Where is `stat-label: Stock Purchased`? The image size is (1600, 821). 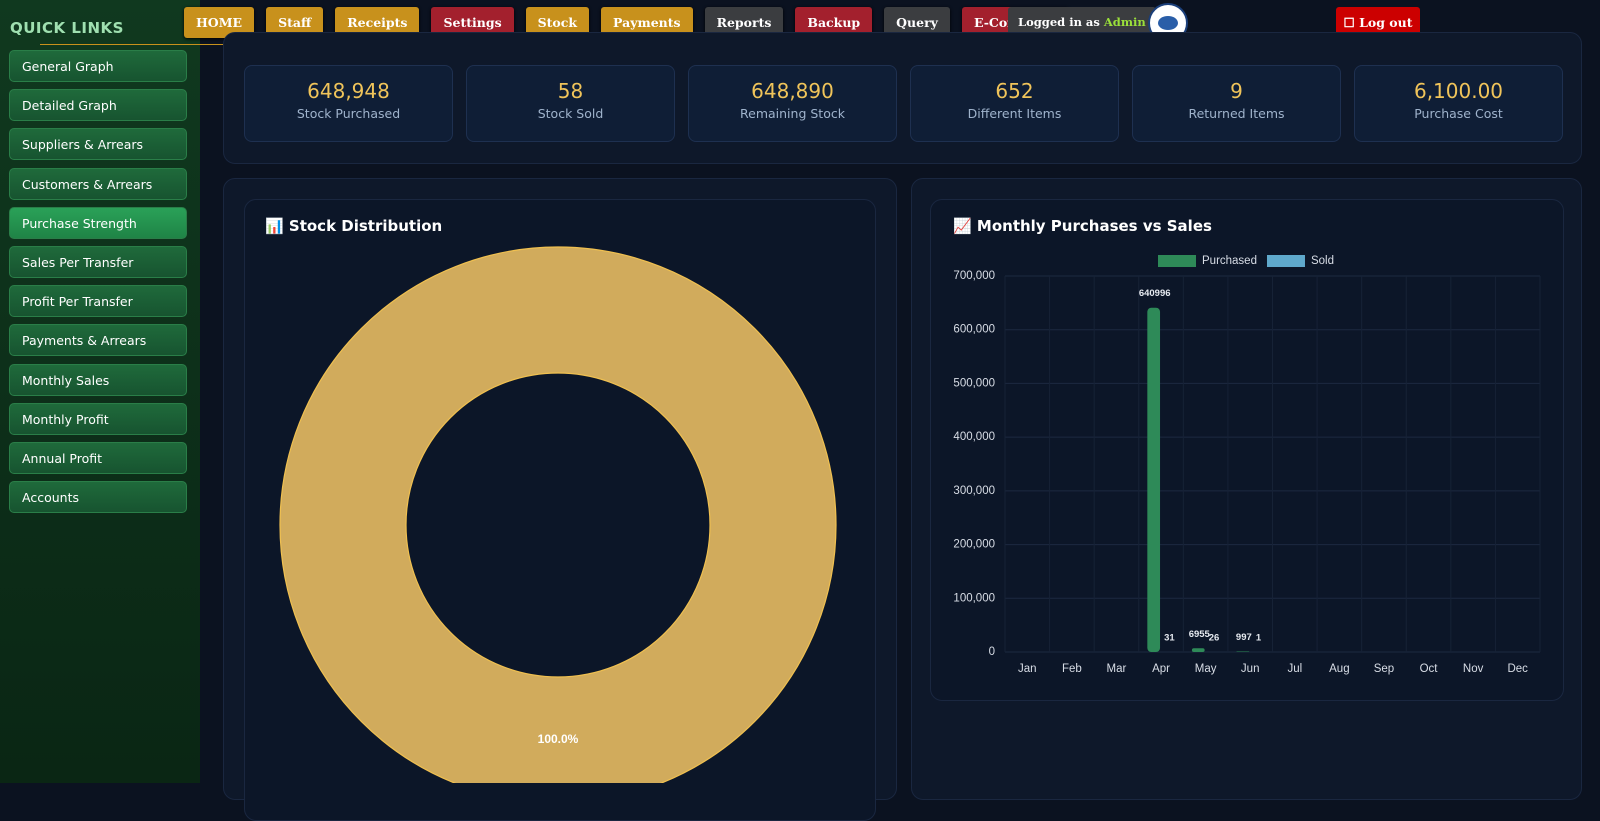 stat-label: Stock Purchased is located at coordinates (348, 113).